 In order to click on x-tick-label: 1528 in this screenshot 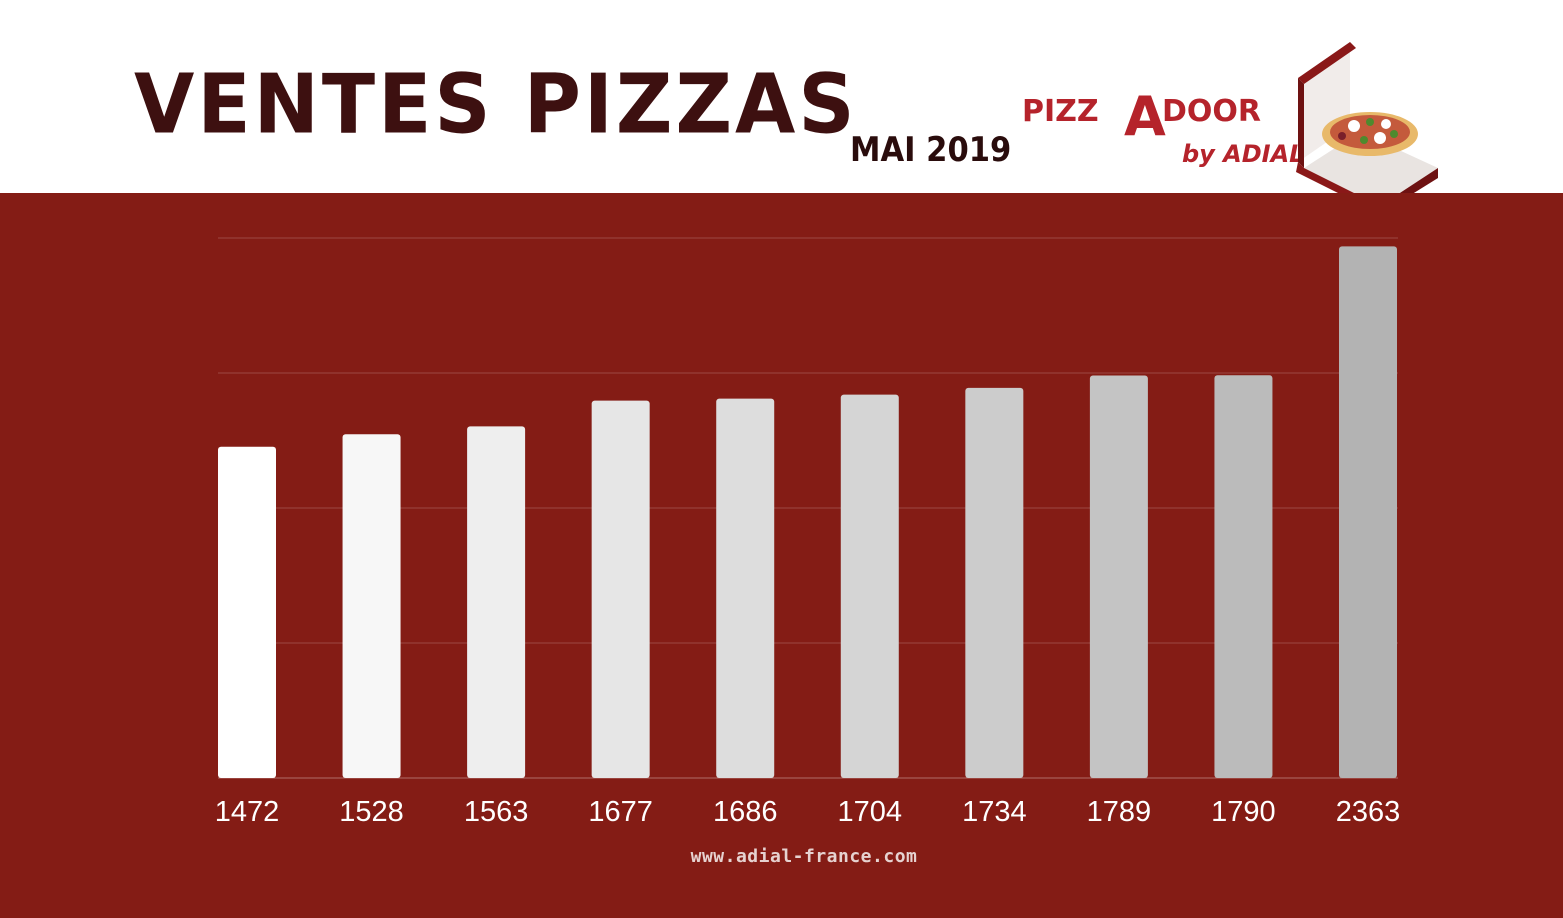, I will do `click(371, 812)`.